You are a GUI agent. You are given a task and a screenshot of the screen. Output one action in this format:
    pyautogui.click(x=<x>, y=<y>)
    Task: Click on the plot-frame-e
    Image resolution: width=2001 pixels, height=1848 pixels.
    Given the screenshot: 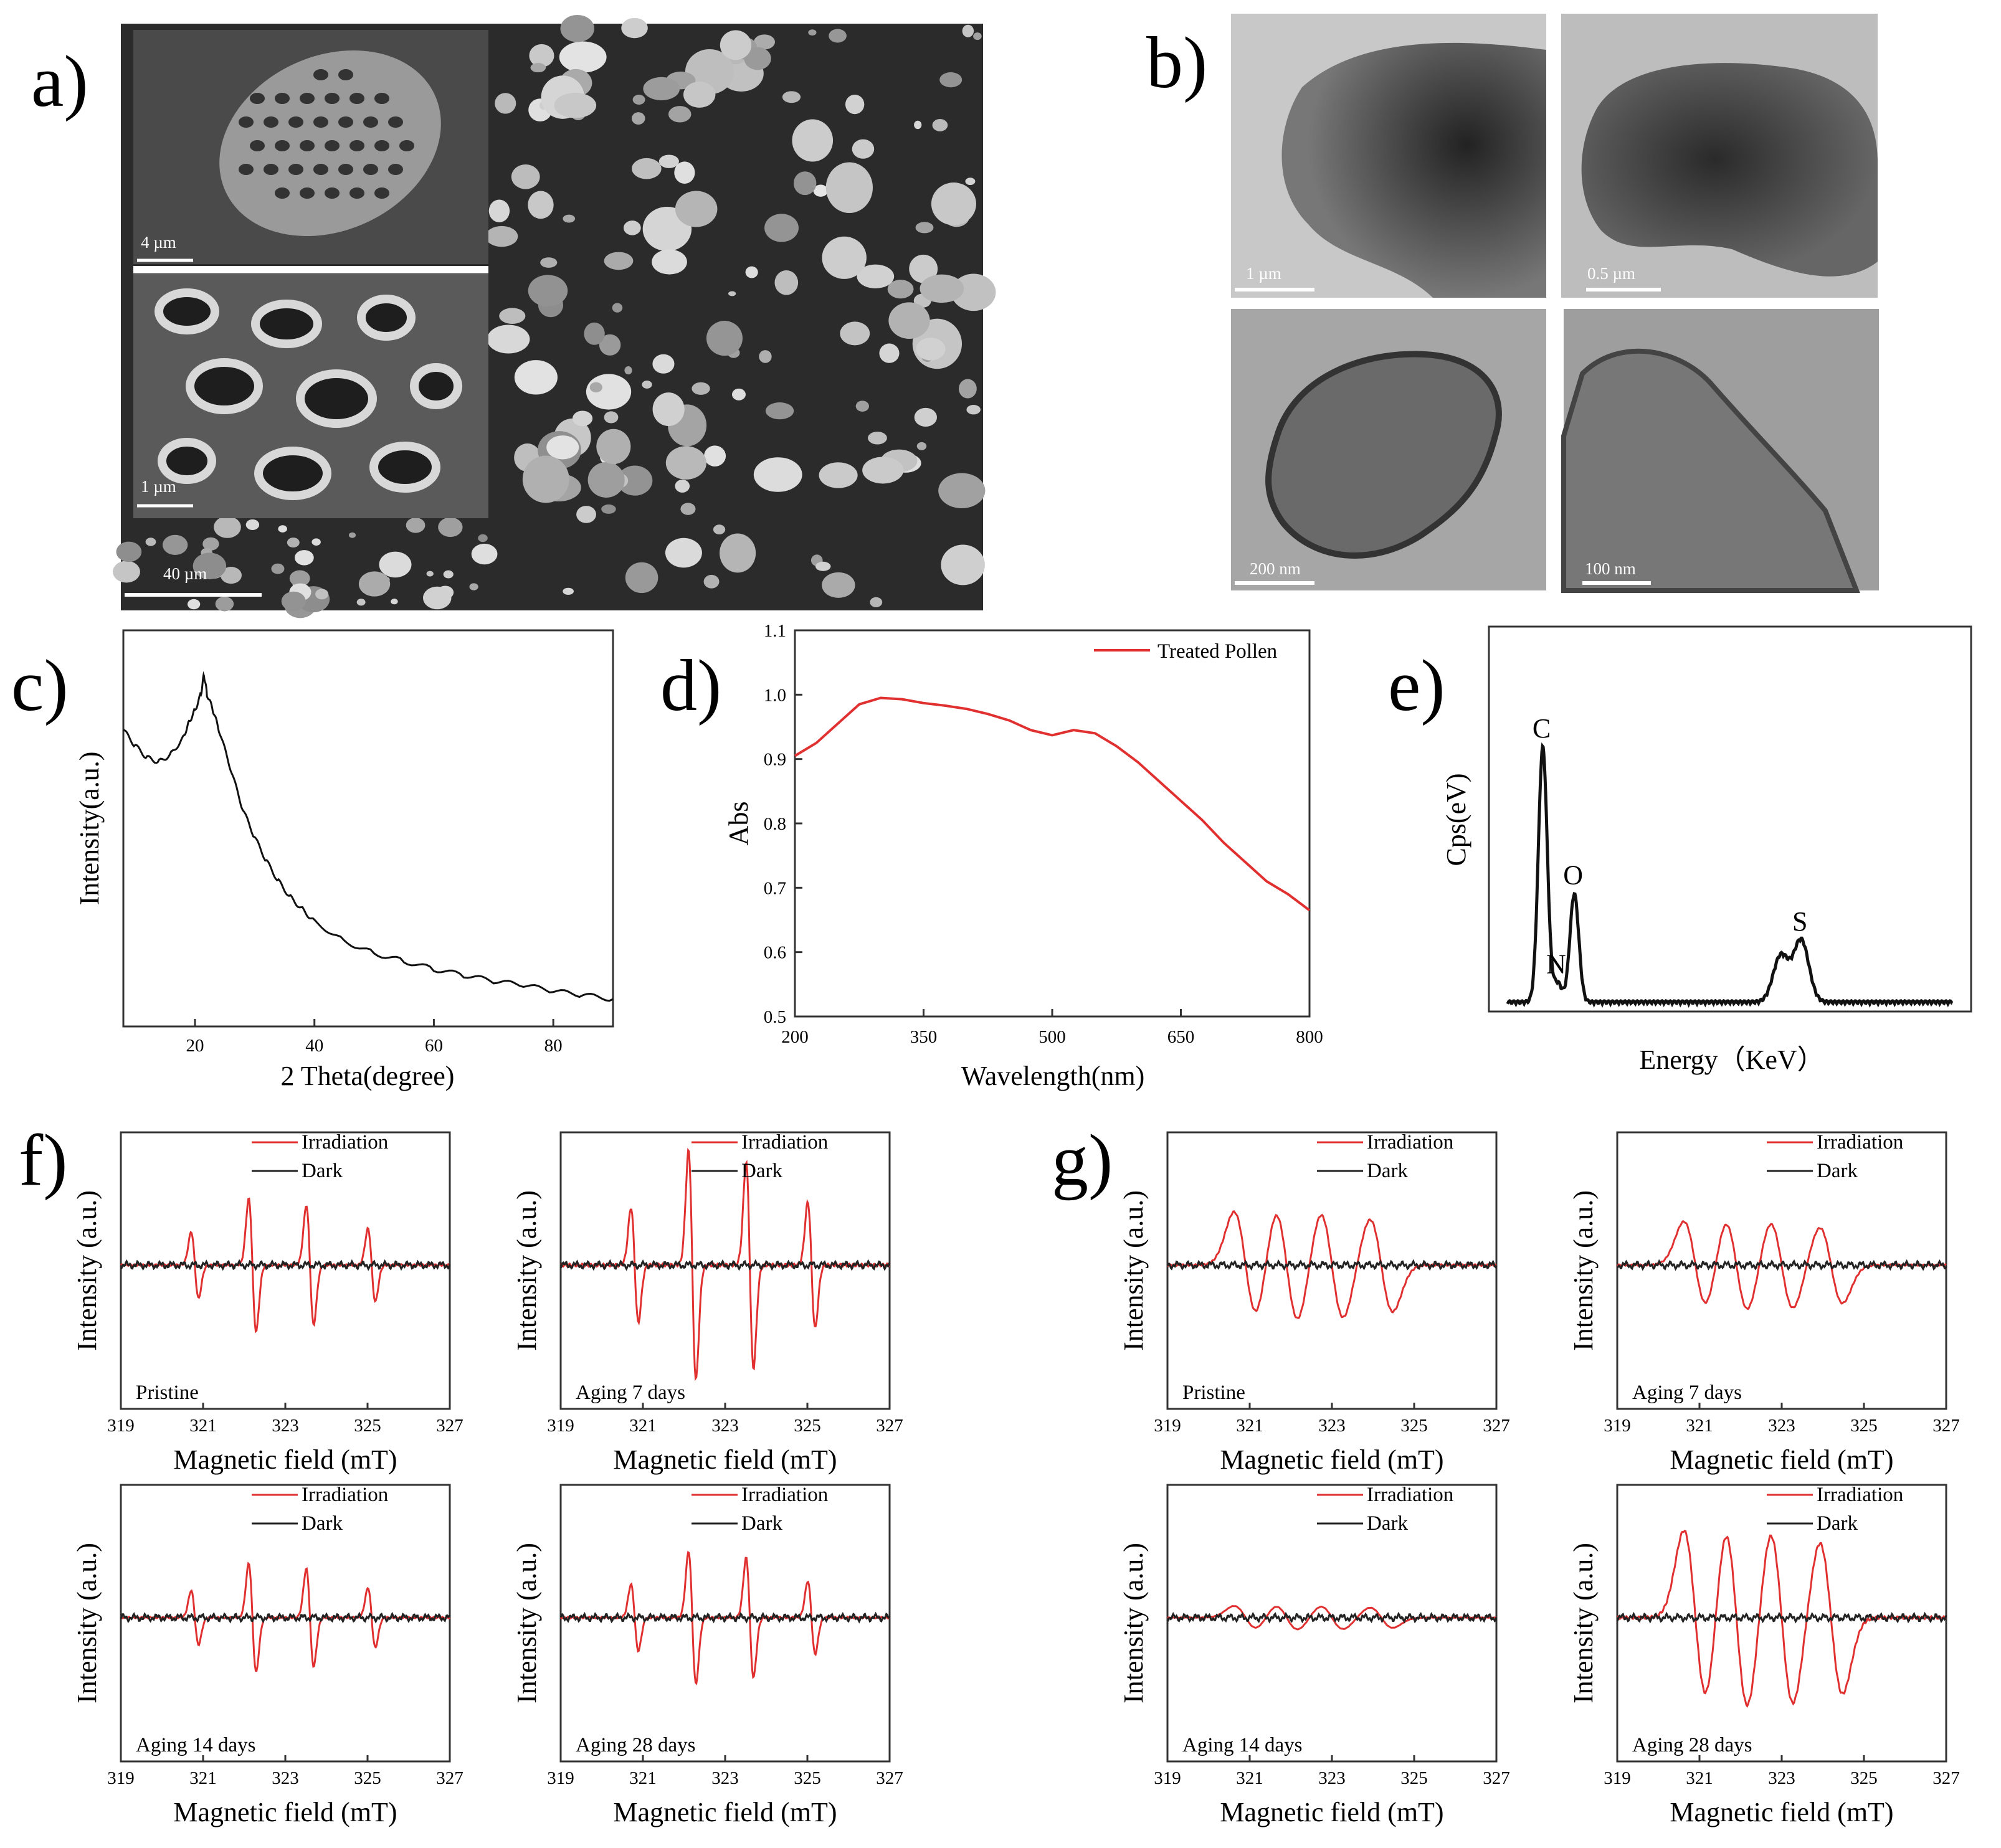 What is the action you would take?
    pyautogui.click(x=1730, y=819)
    